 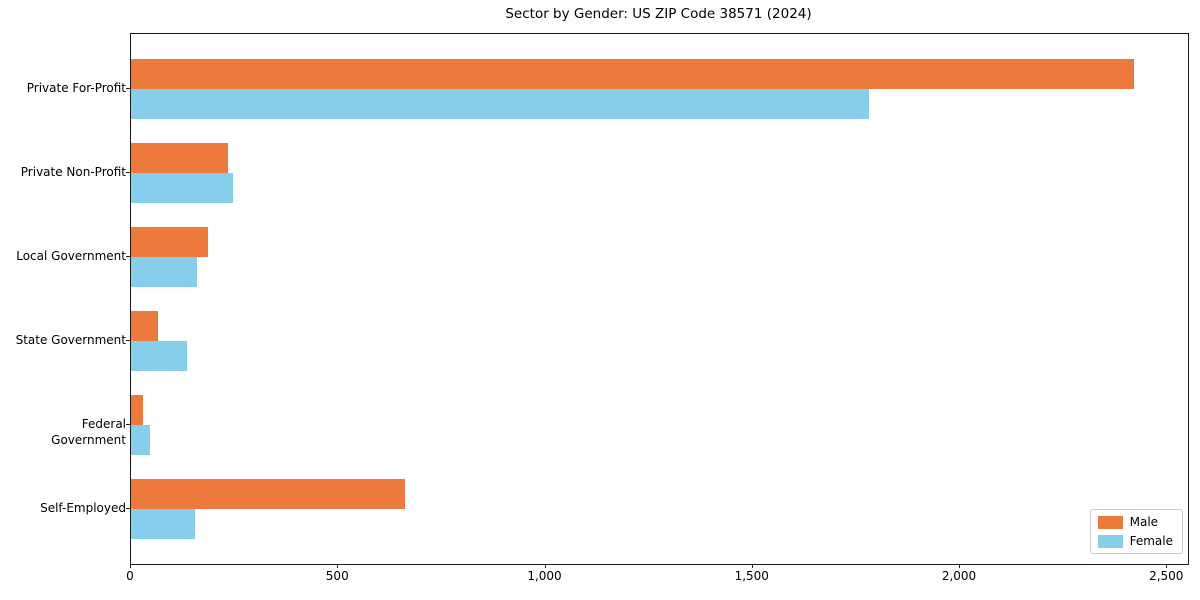 I want to click on ytick-label-2: Local Government, so click(x=71, y=256).